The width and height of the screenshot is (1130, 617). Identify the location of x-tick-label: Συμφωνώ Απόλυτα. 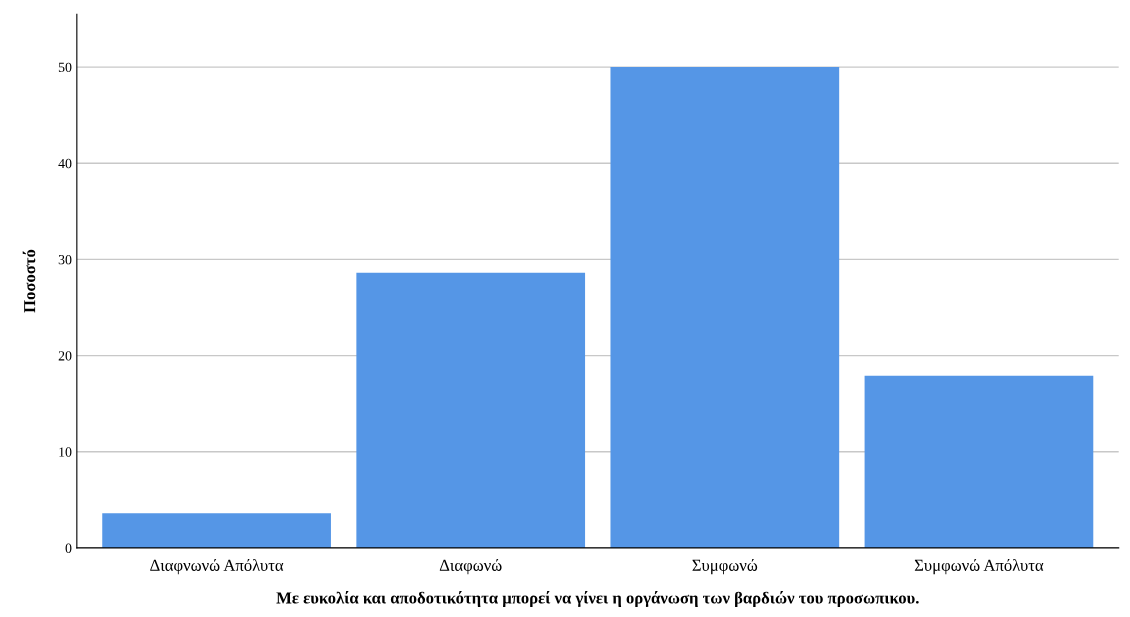
(979, 567).